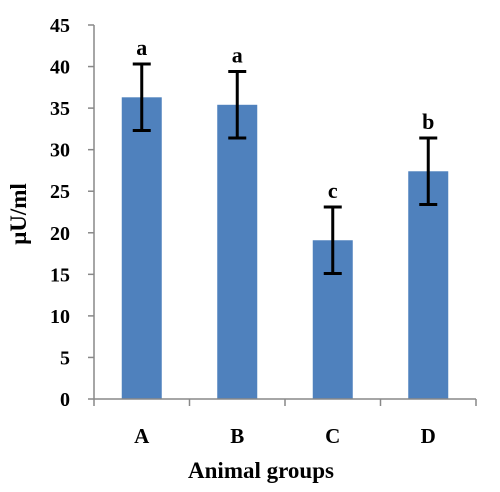 The image size is (500, 492). Describe the element at coordinates (60, 317) in the screenshot. I see `y-tick-label: 10` at that location.